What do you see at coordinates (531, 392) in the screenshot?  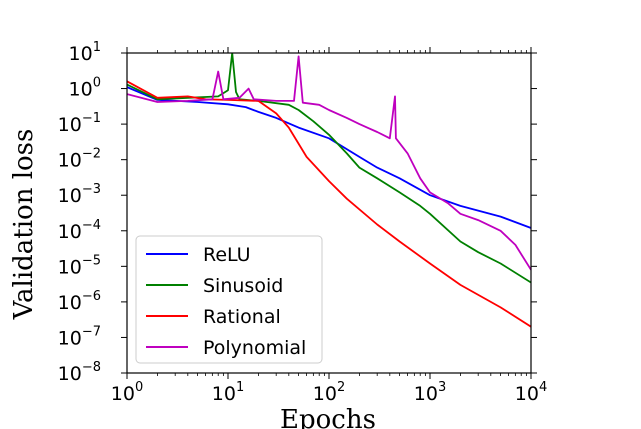 I see `x-tick-label: 10⁴` at bounding box center [531, 392].